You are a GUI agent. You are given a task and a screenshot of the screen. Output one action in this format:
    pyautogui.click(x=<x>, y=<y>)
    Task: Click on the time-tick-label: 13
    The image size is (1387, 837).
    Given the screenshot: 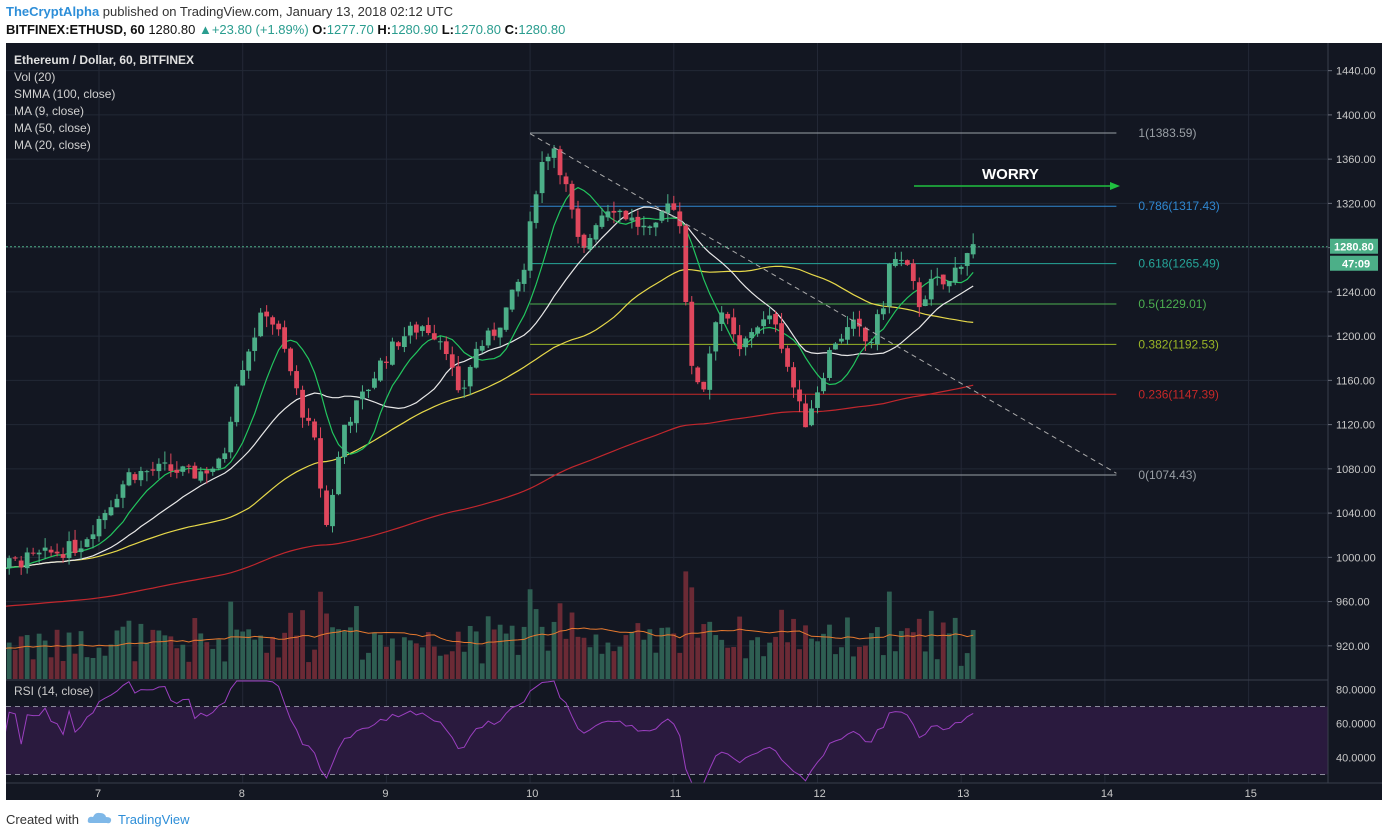 What is the action you would take?
    pyautogui.click(x=963, y=794)
    